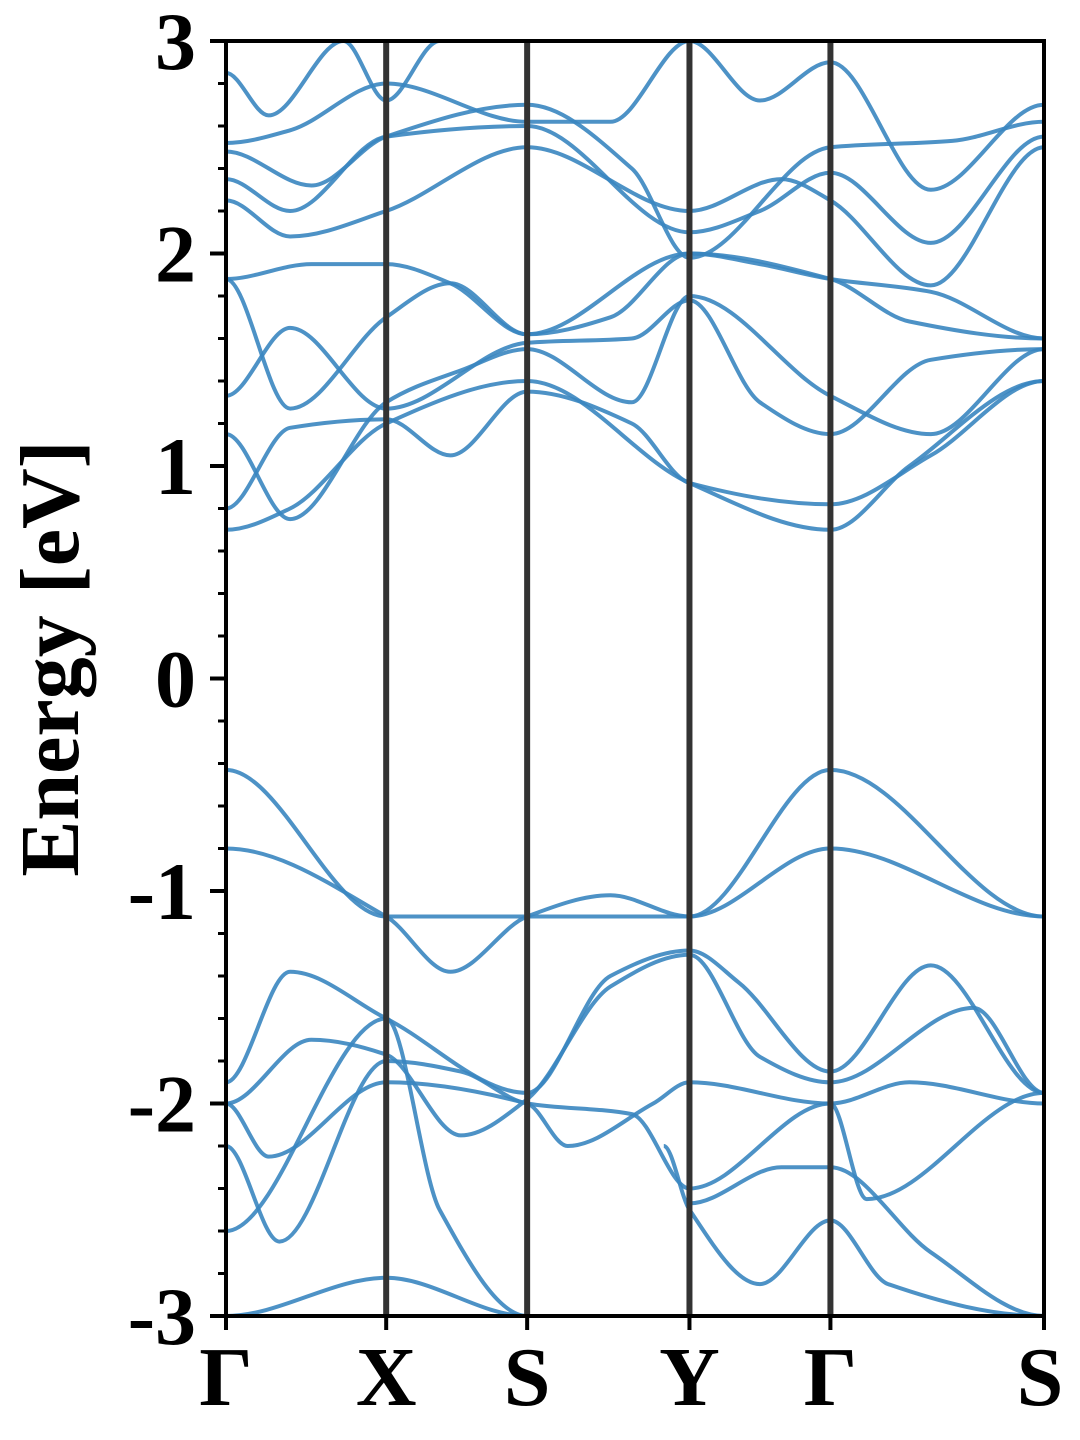 Image resolution: width=1080 pixels, height=1440 pixels. I want to click on y-tick-label: 3, so click(175, 43).